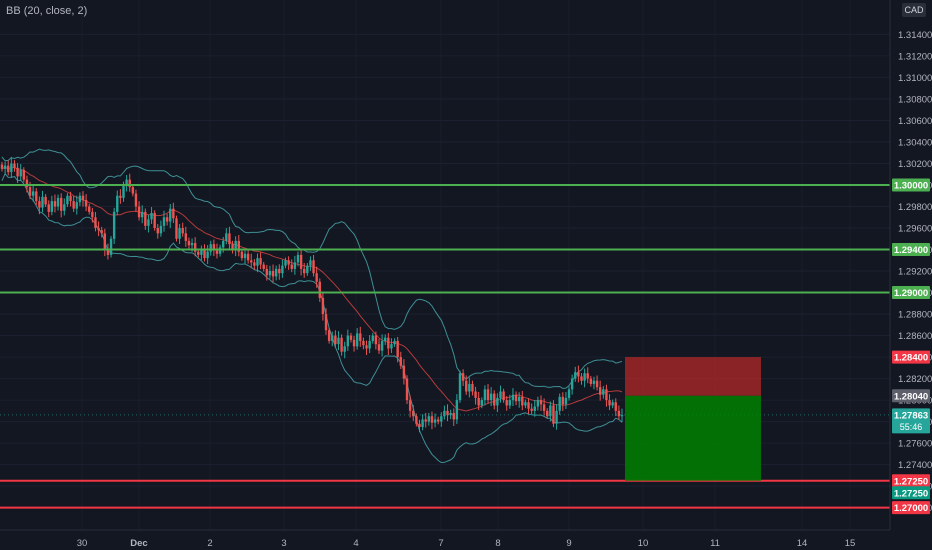  I want to click on price-tick-label: 1.29200, so click(915, 272).